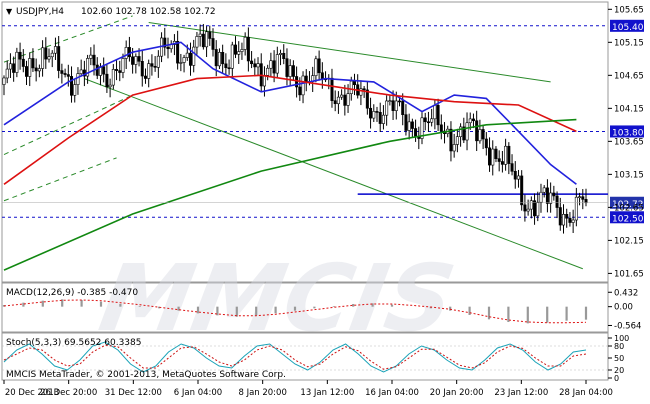 The width and height of the screenshot is (650, 404). Describe the element at coordinates (629, 76) in the screenshot. I see `y-tick-label: 104.65` at that location.